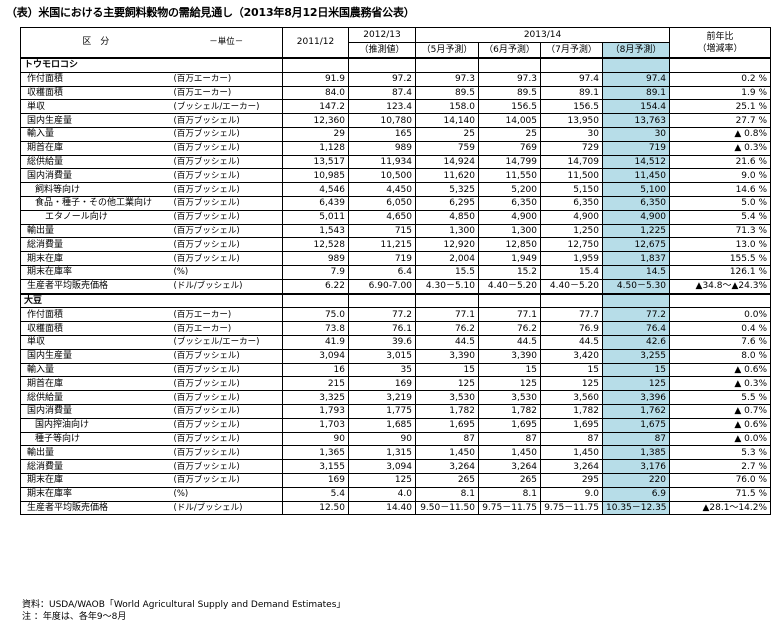 Image resolution: width=776 pixels, height=623 pixels. Describe the element at coordinates (636, 397) in the screenshot. I see `table-cell: 3,396` at that location.